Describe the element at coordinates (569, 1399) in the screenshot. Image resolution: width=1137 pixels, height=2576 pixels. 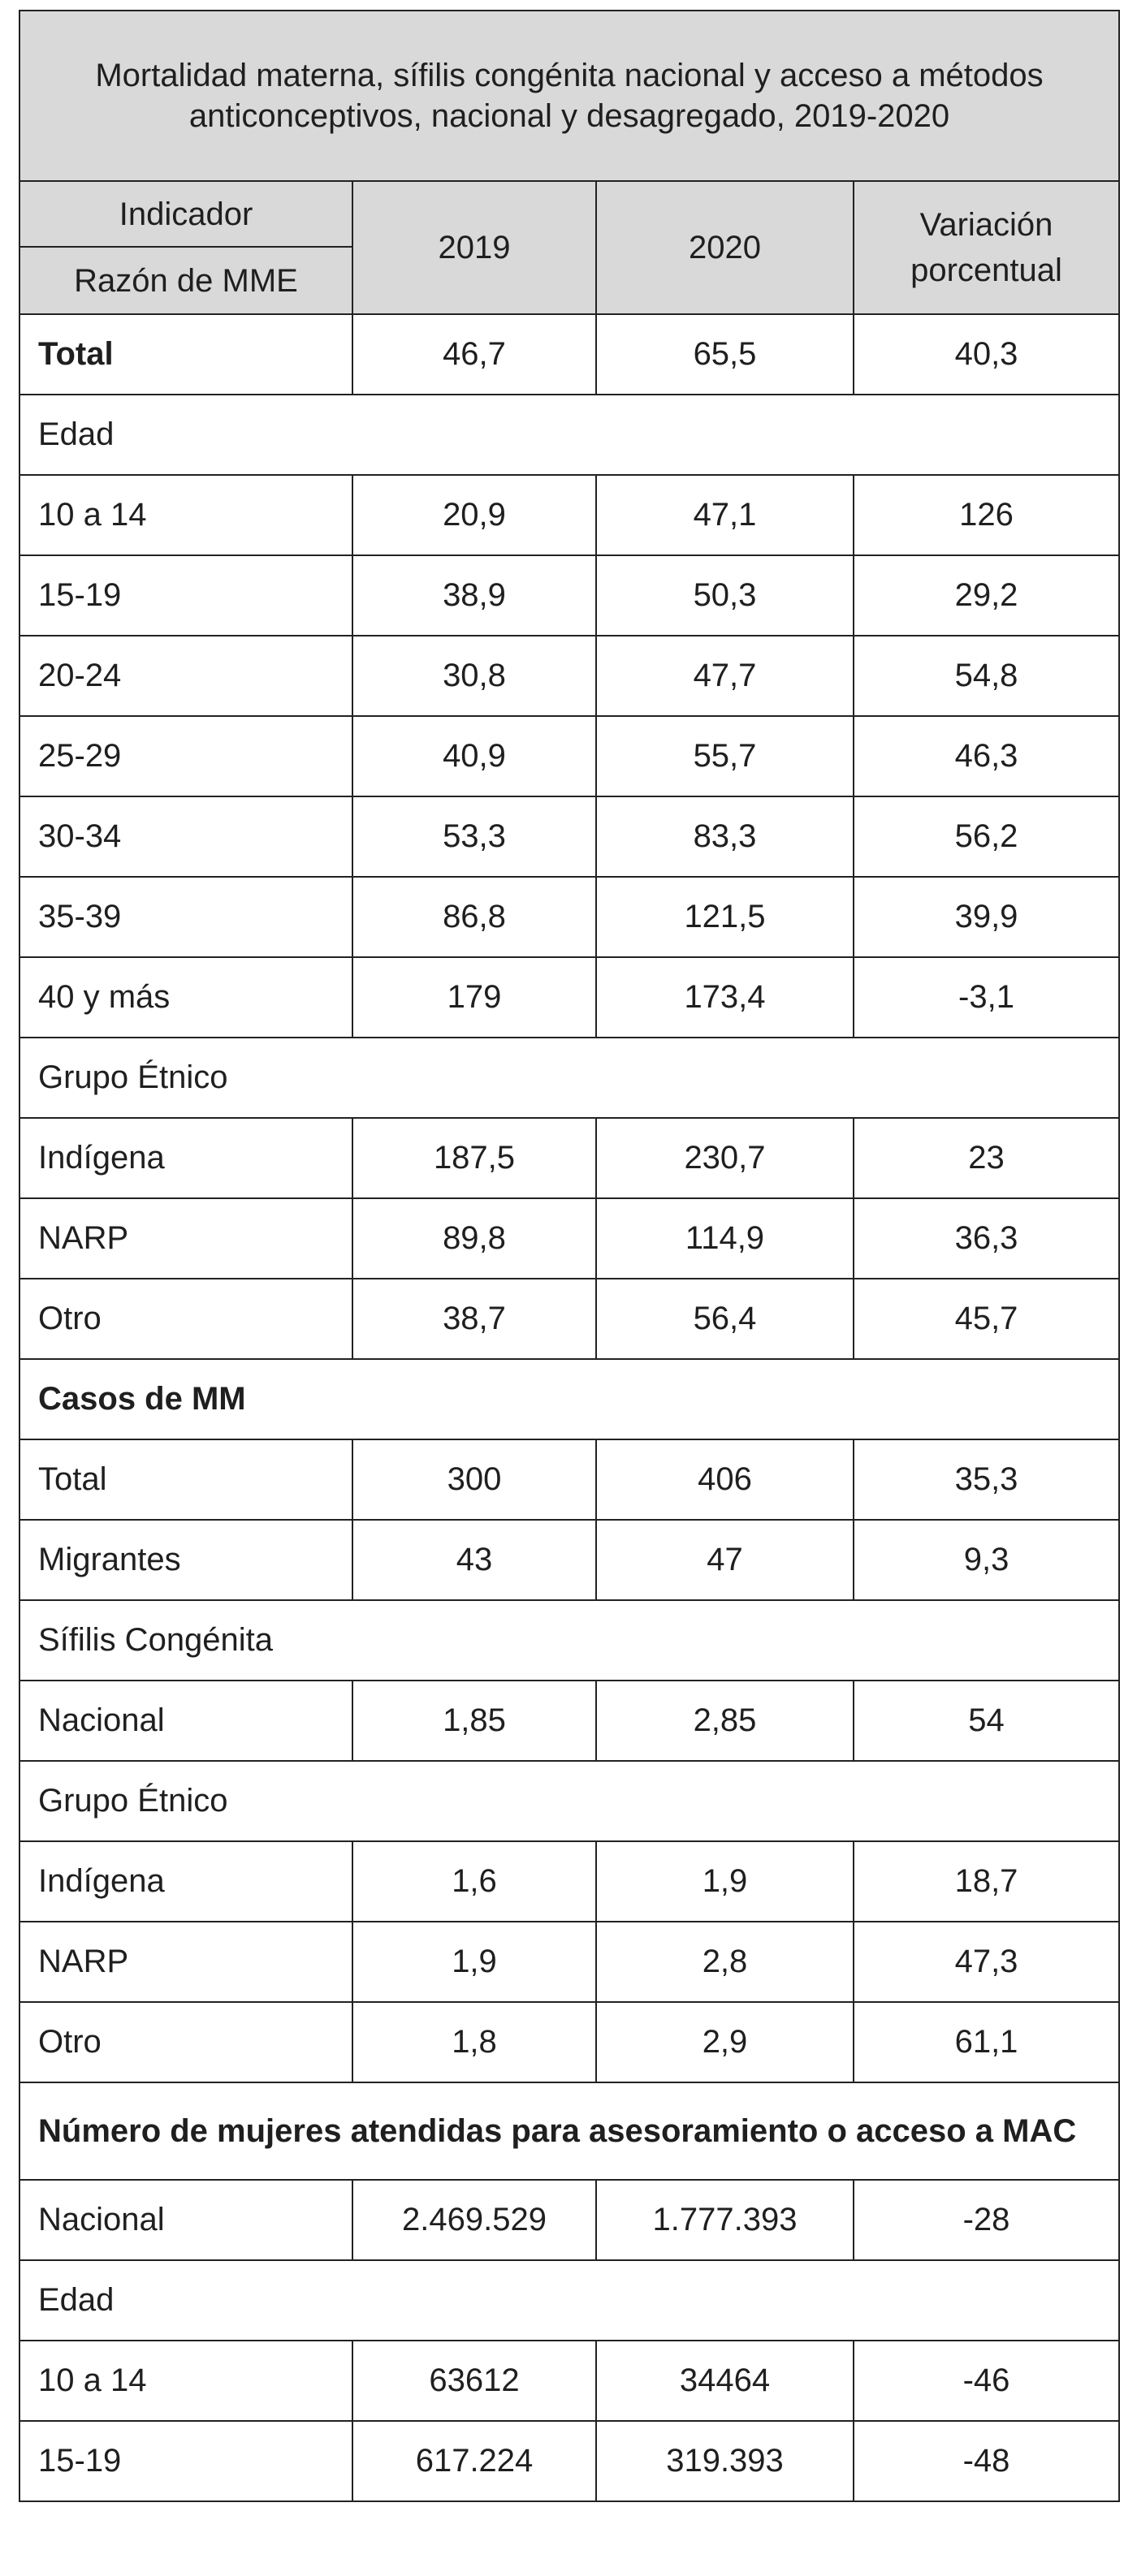
I see `section-row: Casos de MM` at that location.